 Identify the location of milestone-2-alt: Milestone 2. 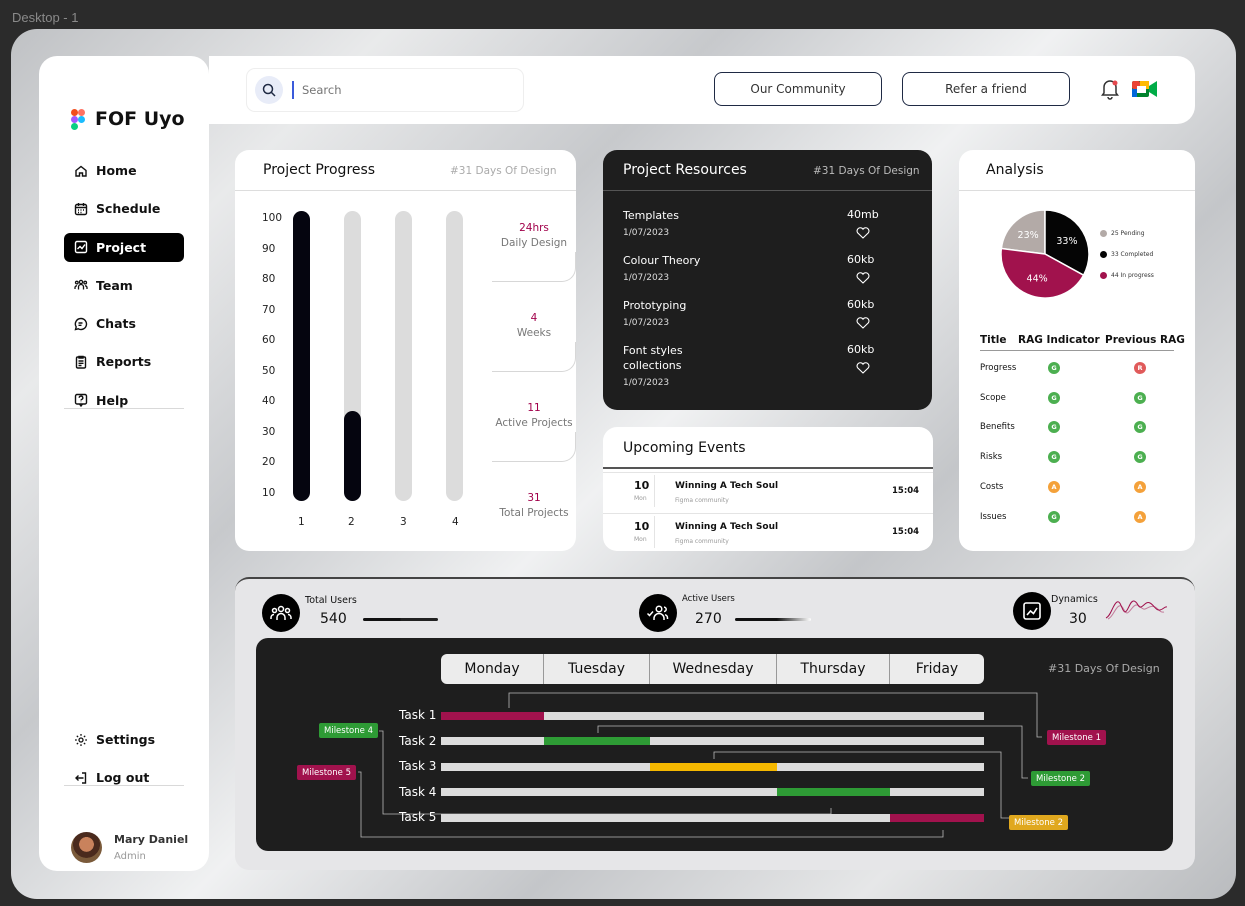
(1038, 822).